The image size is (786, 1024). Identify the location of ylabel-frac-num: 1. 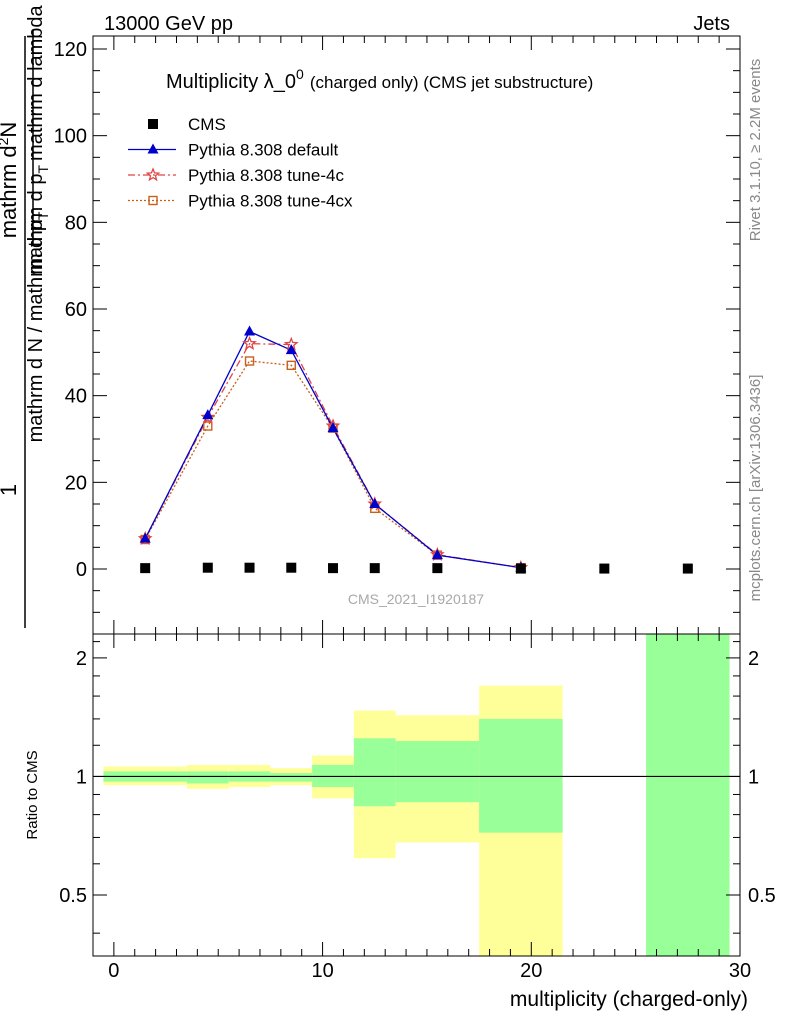
(10, 490).